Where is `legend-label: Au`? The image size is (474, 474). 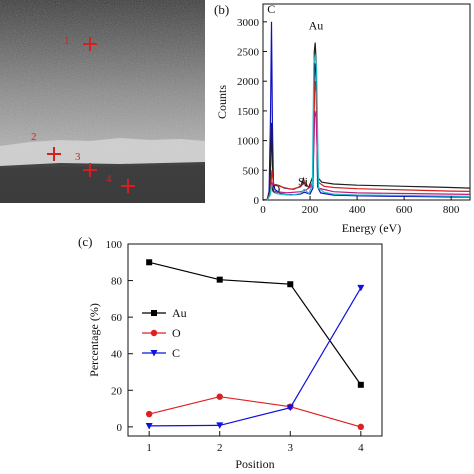
legend-label: Au is located at coordinates (179, 313).